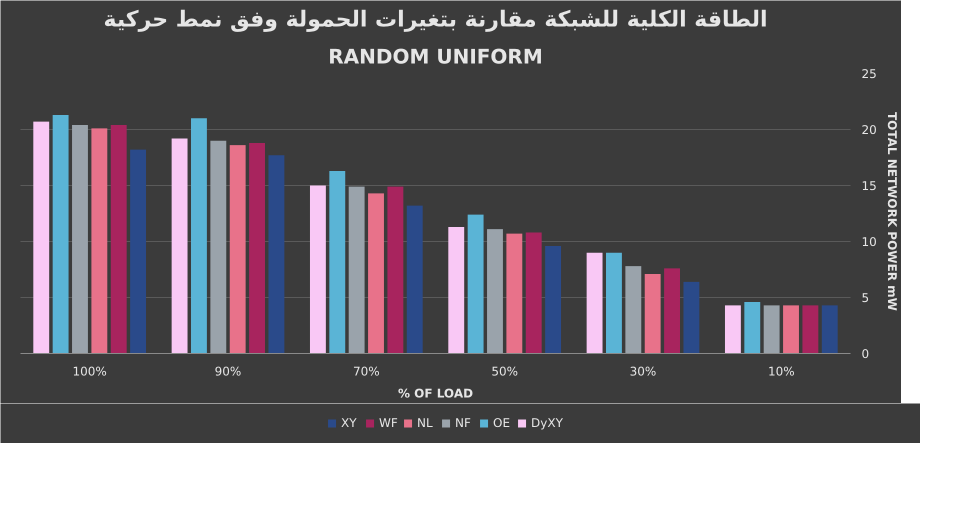 Image resolution: width=969 pixels, height=522 pixels. I want to click on chart-subtitle: RANDOM UNIFORM, so click(435, 56).